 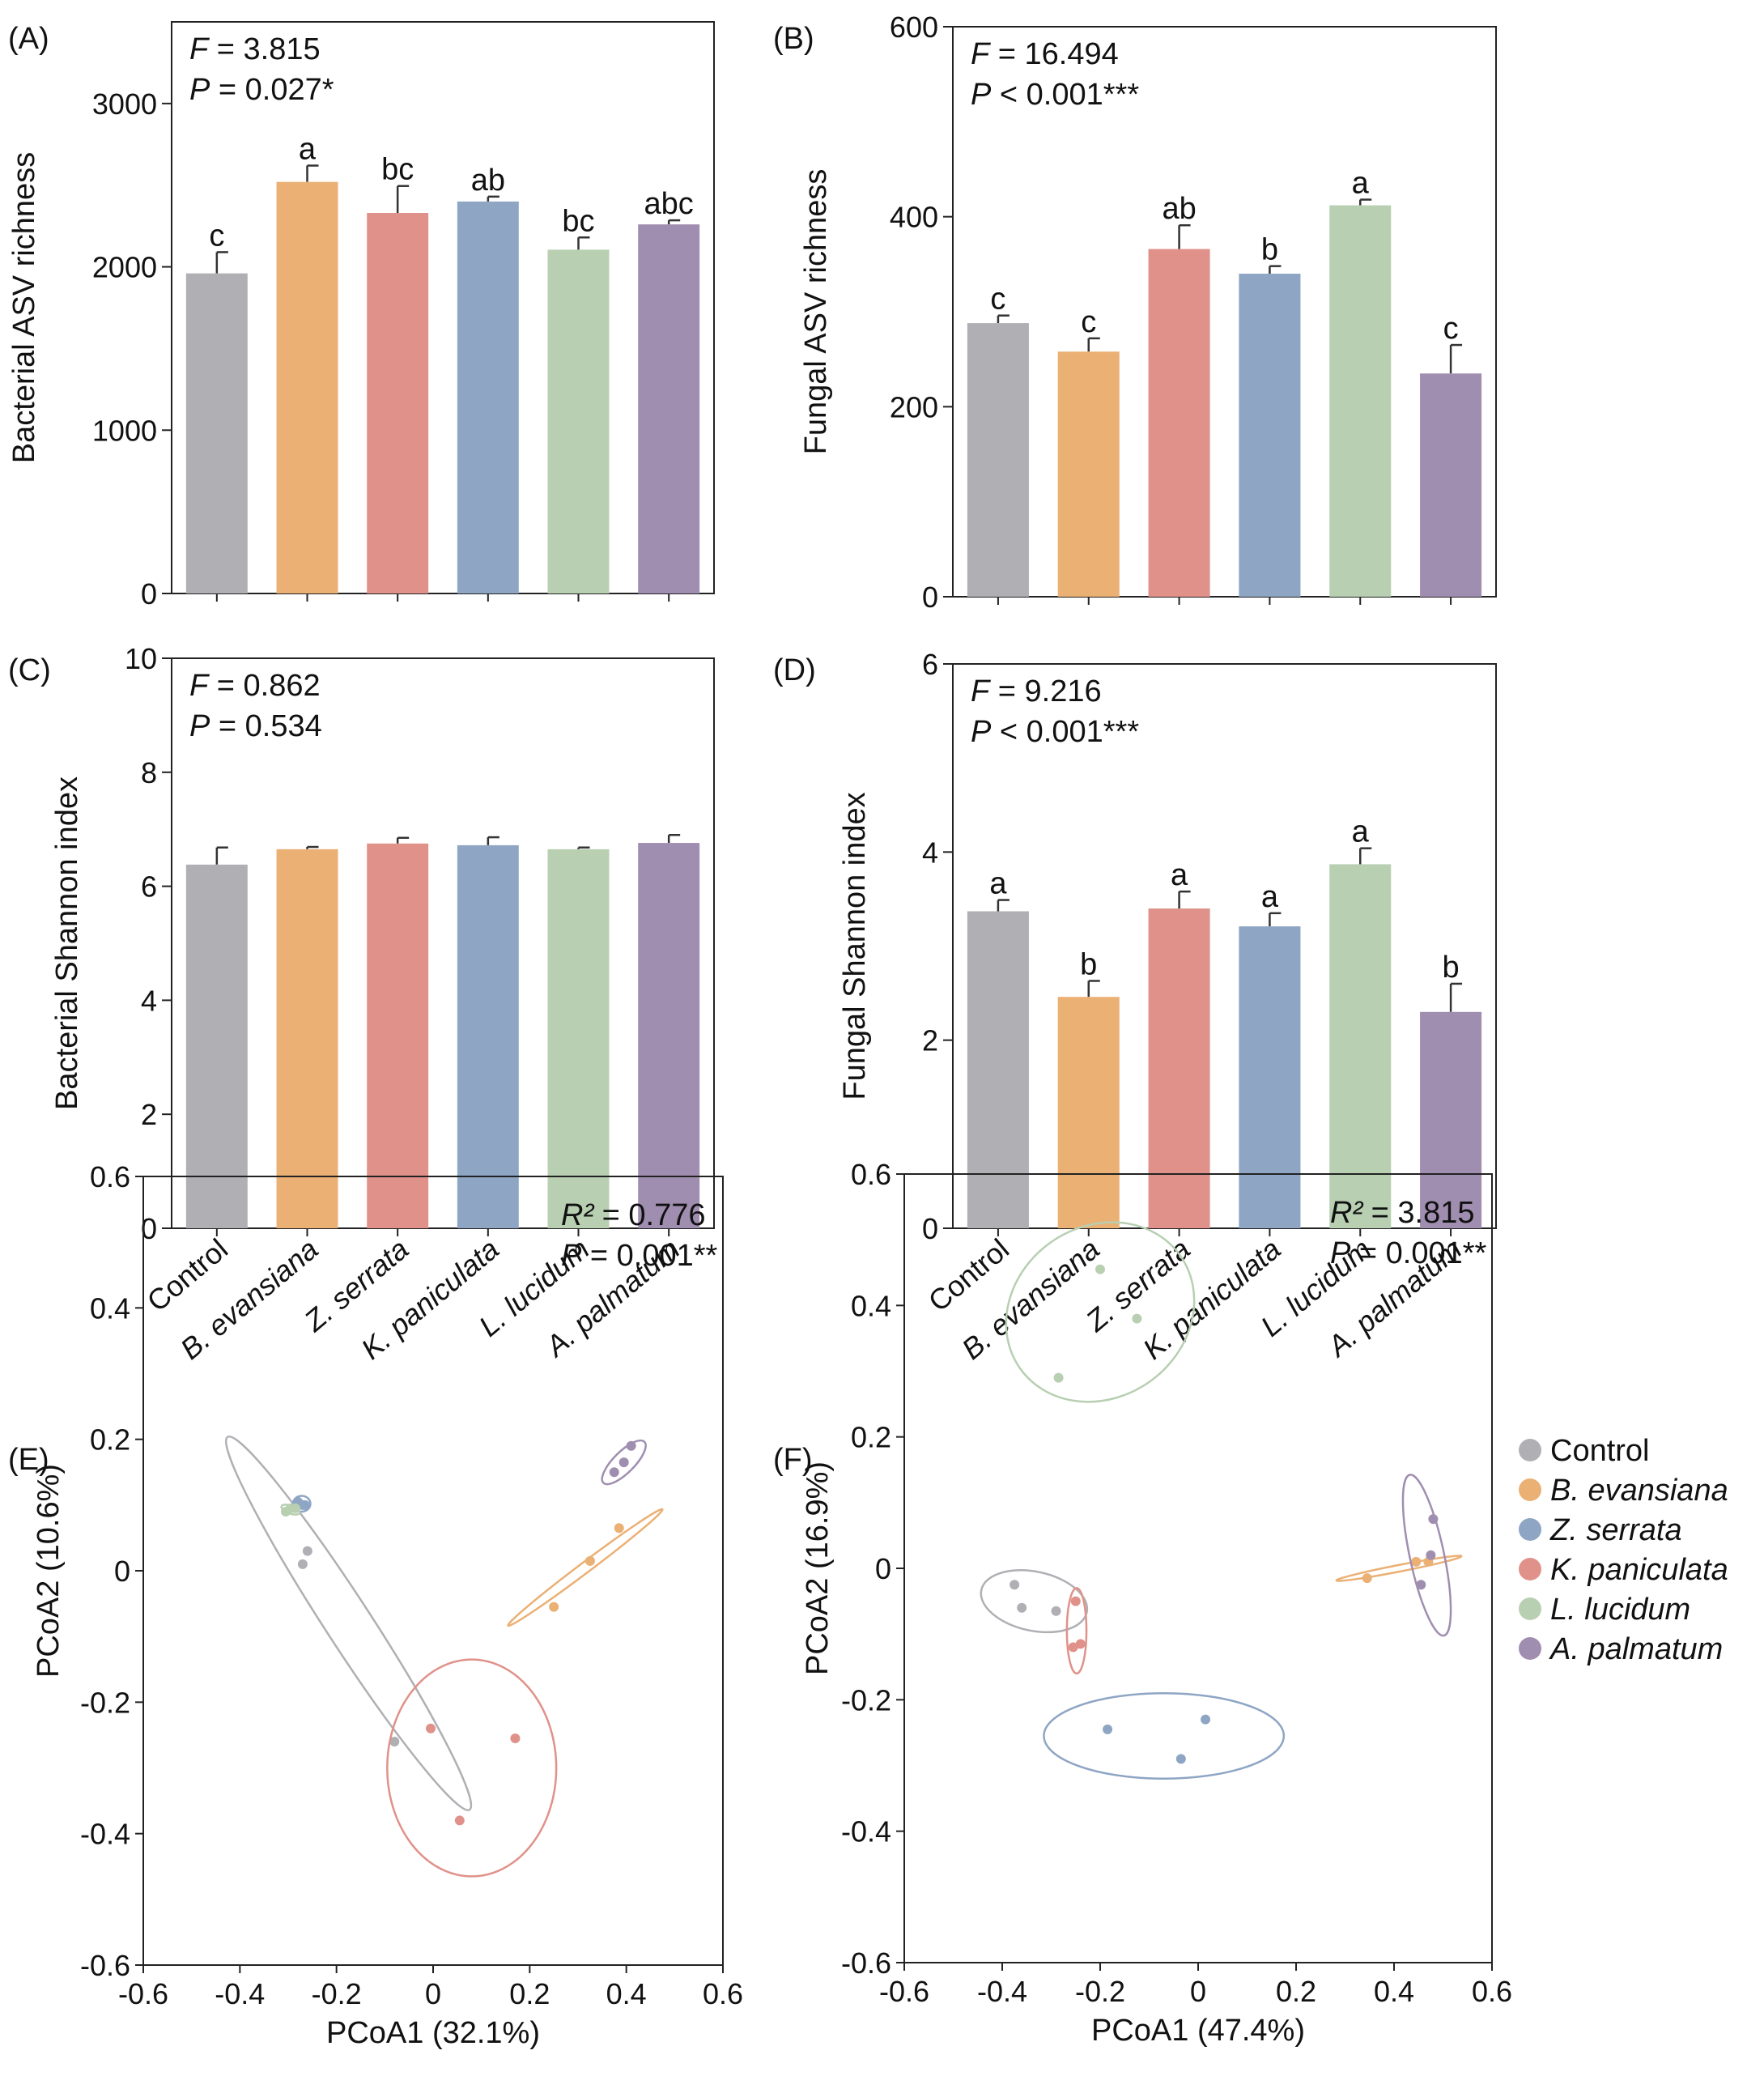 I want to click on x-axis-label: PCoA1 (47.4%), so click(x=1198, y=2031).